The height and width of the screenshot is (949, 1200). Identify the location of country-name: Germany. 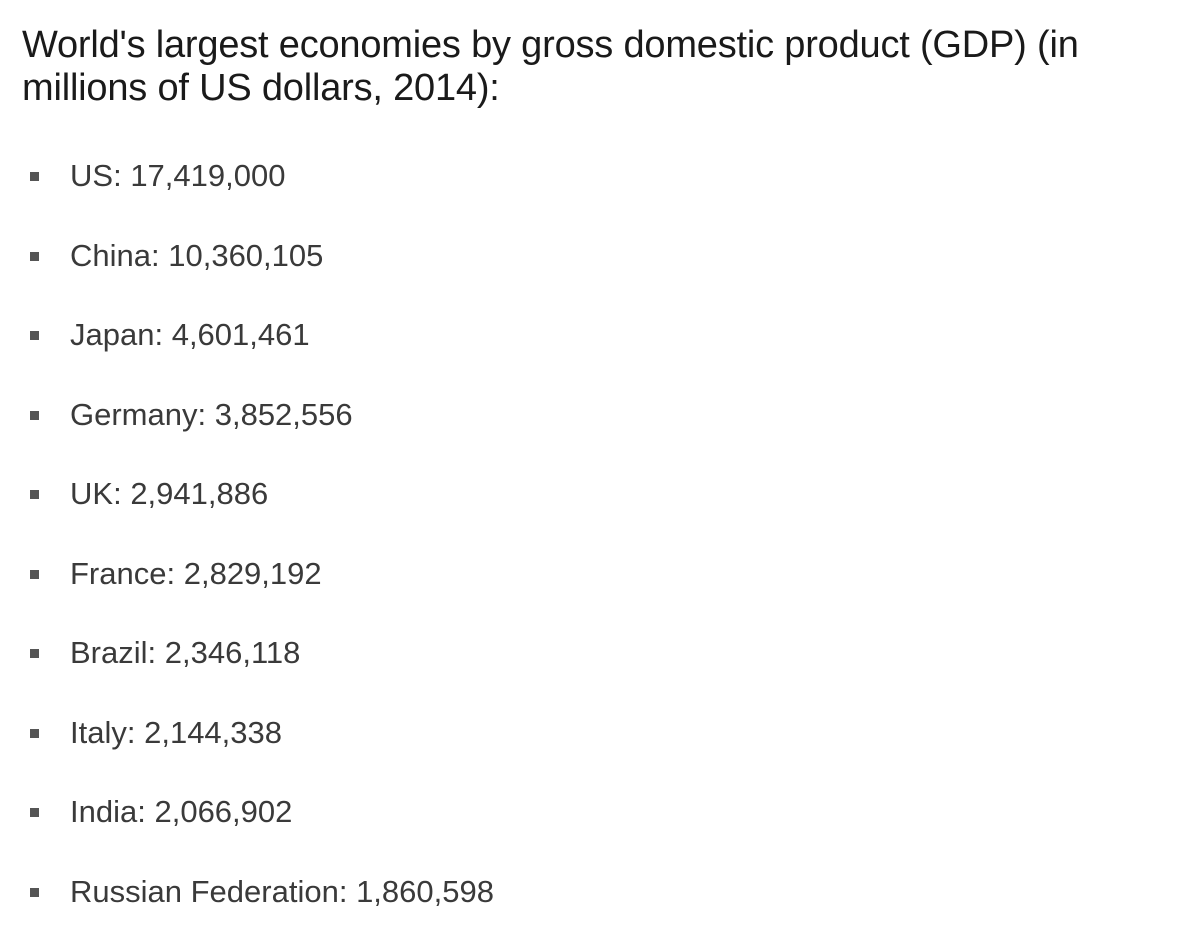
(134, 414).